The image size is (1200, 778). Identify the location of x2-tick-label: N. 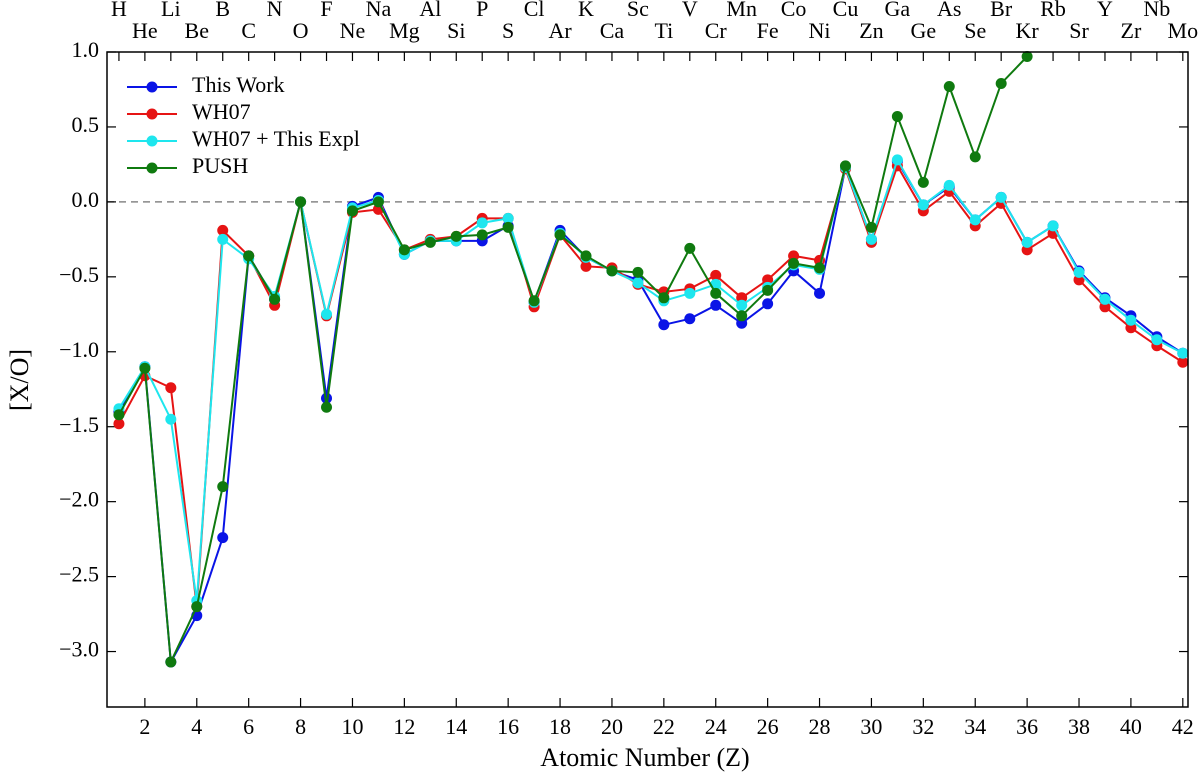
(275, 10).